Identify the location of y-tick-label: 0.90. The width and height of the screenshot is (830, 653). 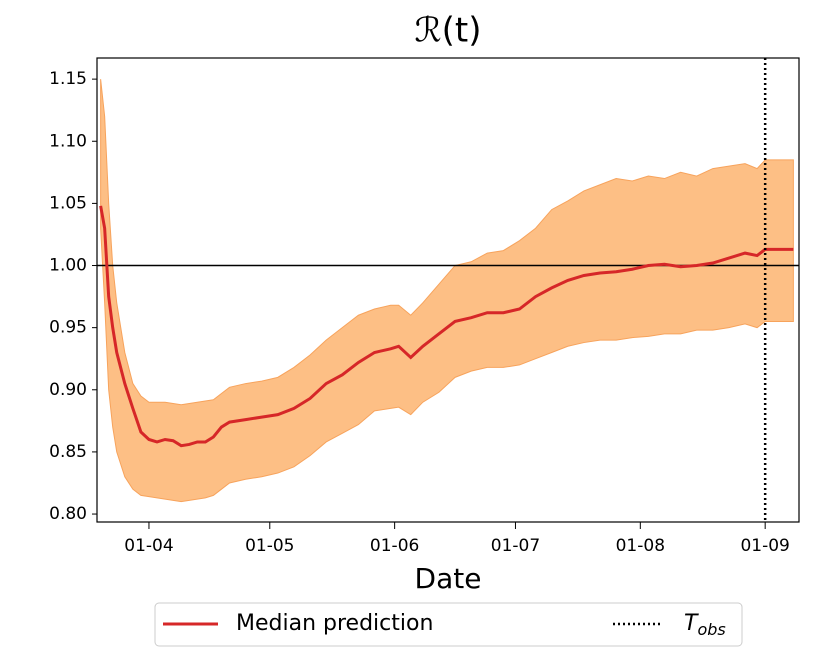
(68, 390).